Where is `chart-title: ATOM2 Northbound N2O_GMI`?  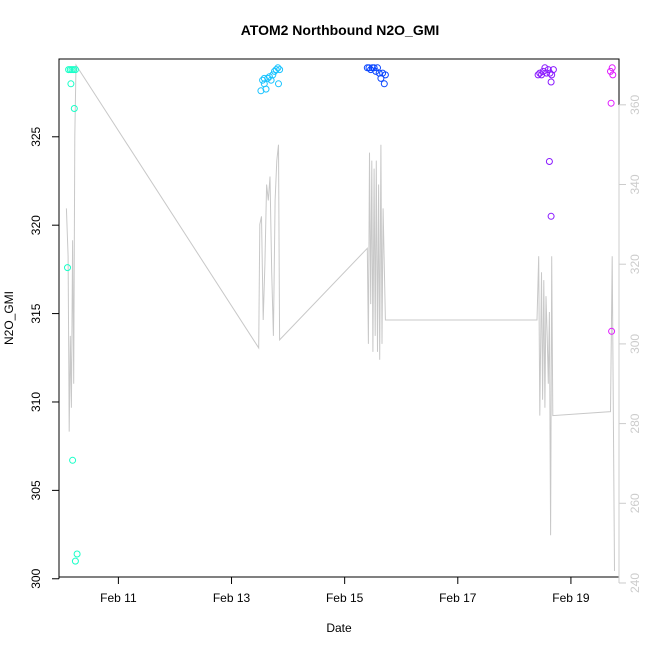 chart-title: ATOM2 Northbound N2O_GMI is located at coordinates (340, 30).